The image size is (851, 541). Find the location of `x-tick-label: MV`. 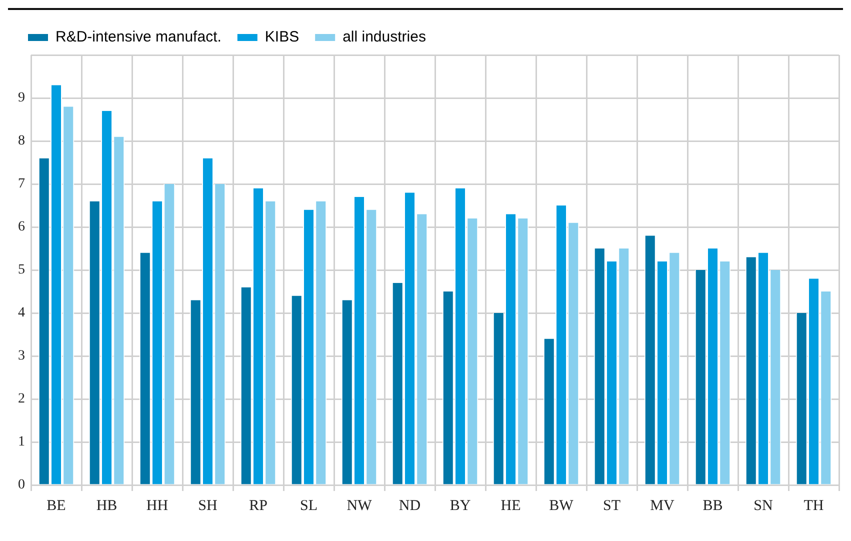

x-tick-label: MV is located at coordinates (662, 506).